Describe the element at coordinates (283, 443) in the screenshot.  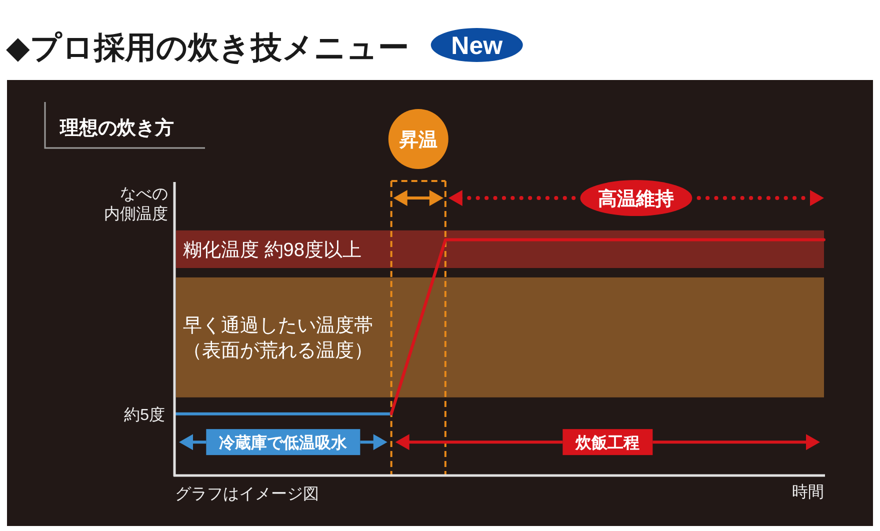
I see `annotation: 冷蔵庫で低温吸水` at that location.